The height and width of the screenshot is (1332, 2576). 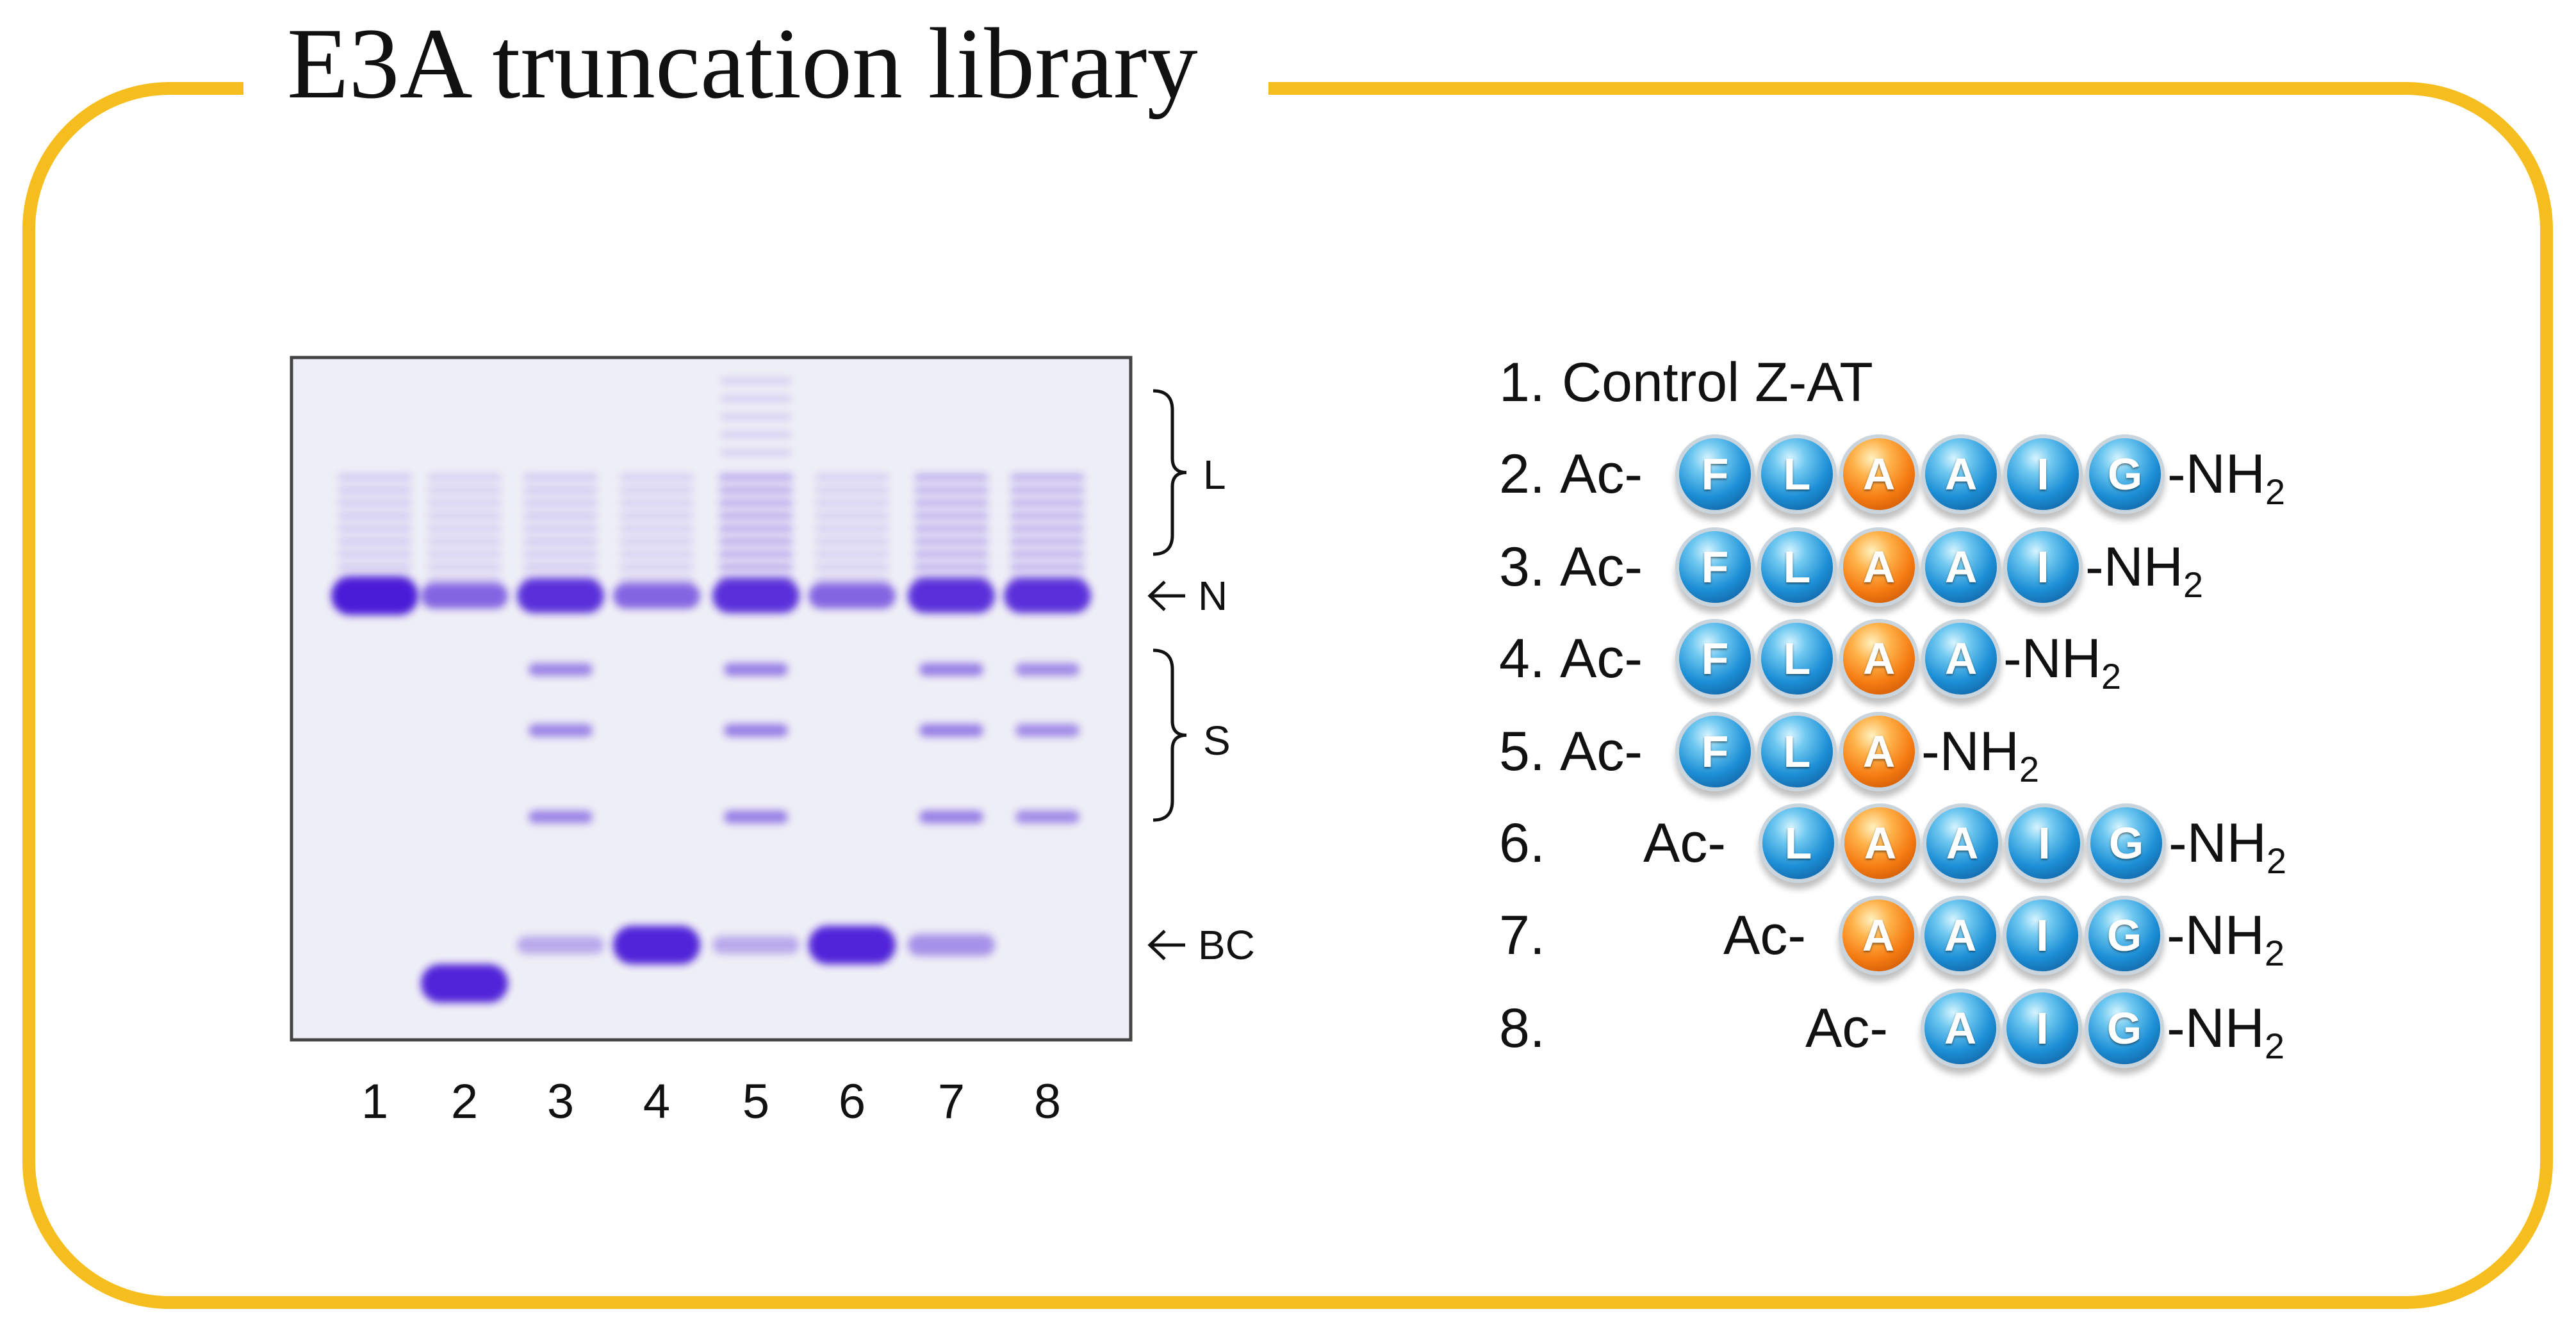 I want to click on bracket-icon, so click(x=1170, y=735).